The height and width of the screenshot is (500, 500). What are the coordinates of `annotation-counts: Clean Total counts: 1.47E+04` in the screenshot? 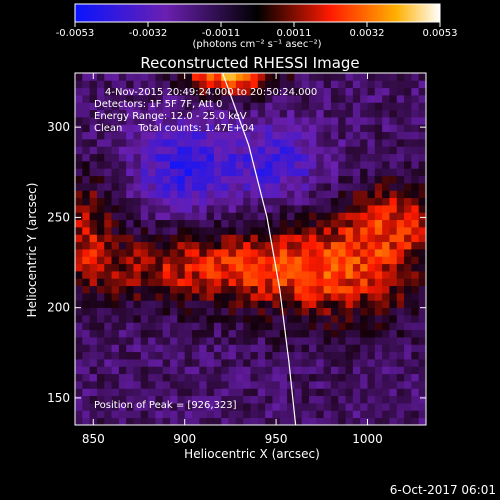 It's located at (174, 128).